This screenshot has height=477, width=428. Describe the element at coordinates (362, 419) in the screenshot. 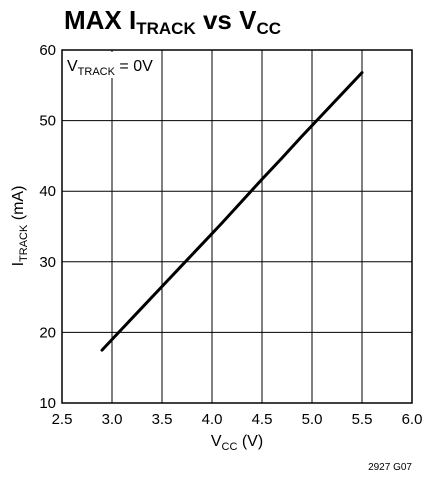

I see `x-tick-label: 5.5` at that location.